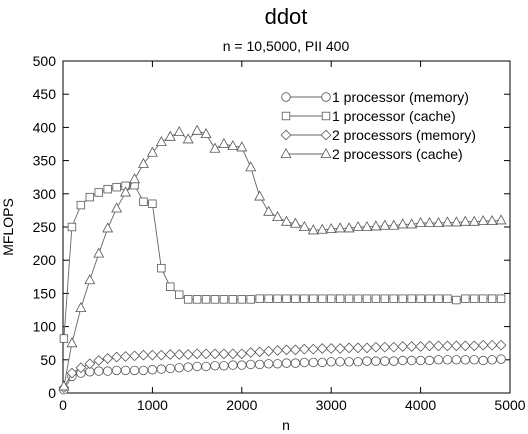 This screenshot has width=528, height=434. Describe the element at coordinates (152, 405) in the screenshot. I see `x-tick-label: 1000` at that location.